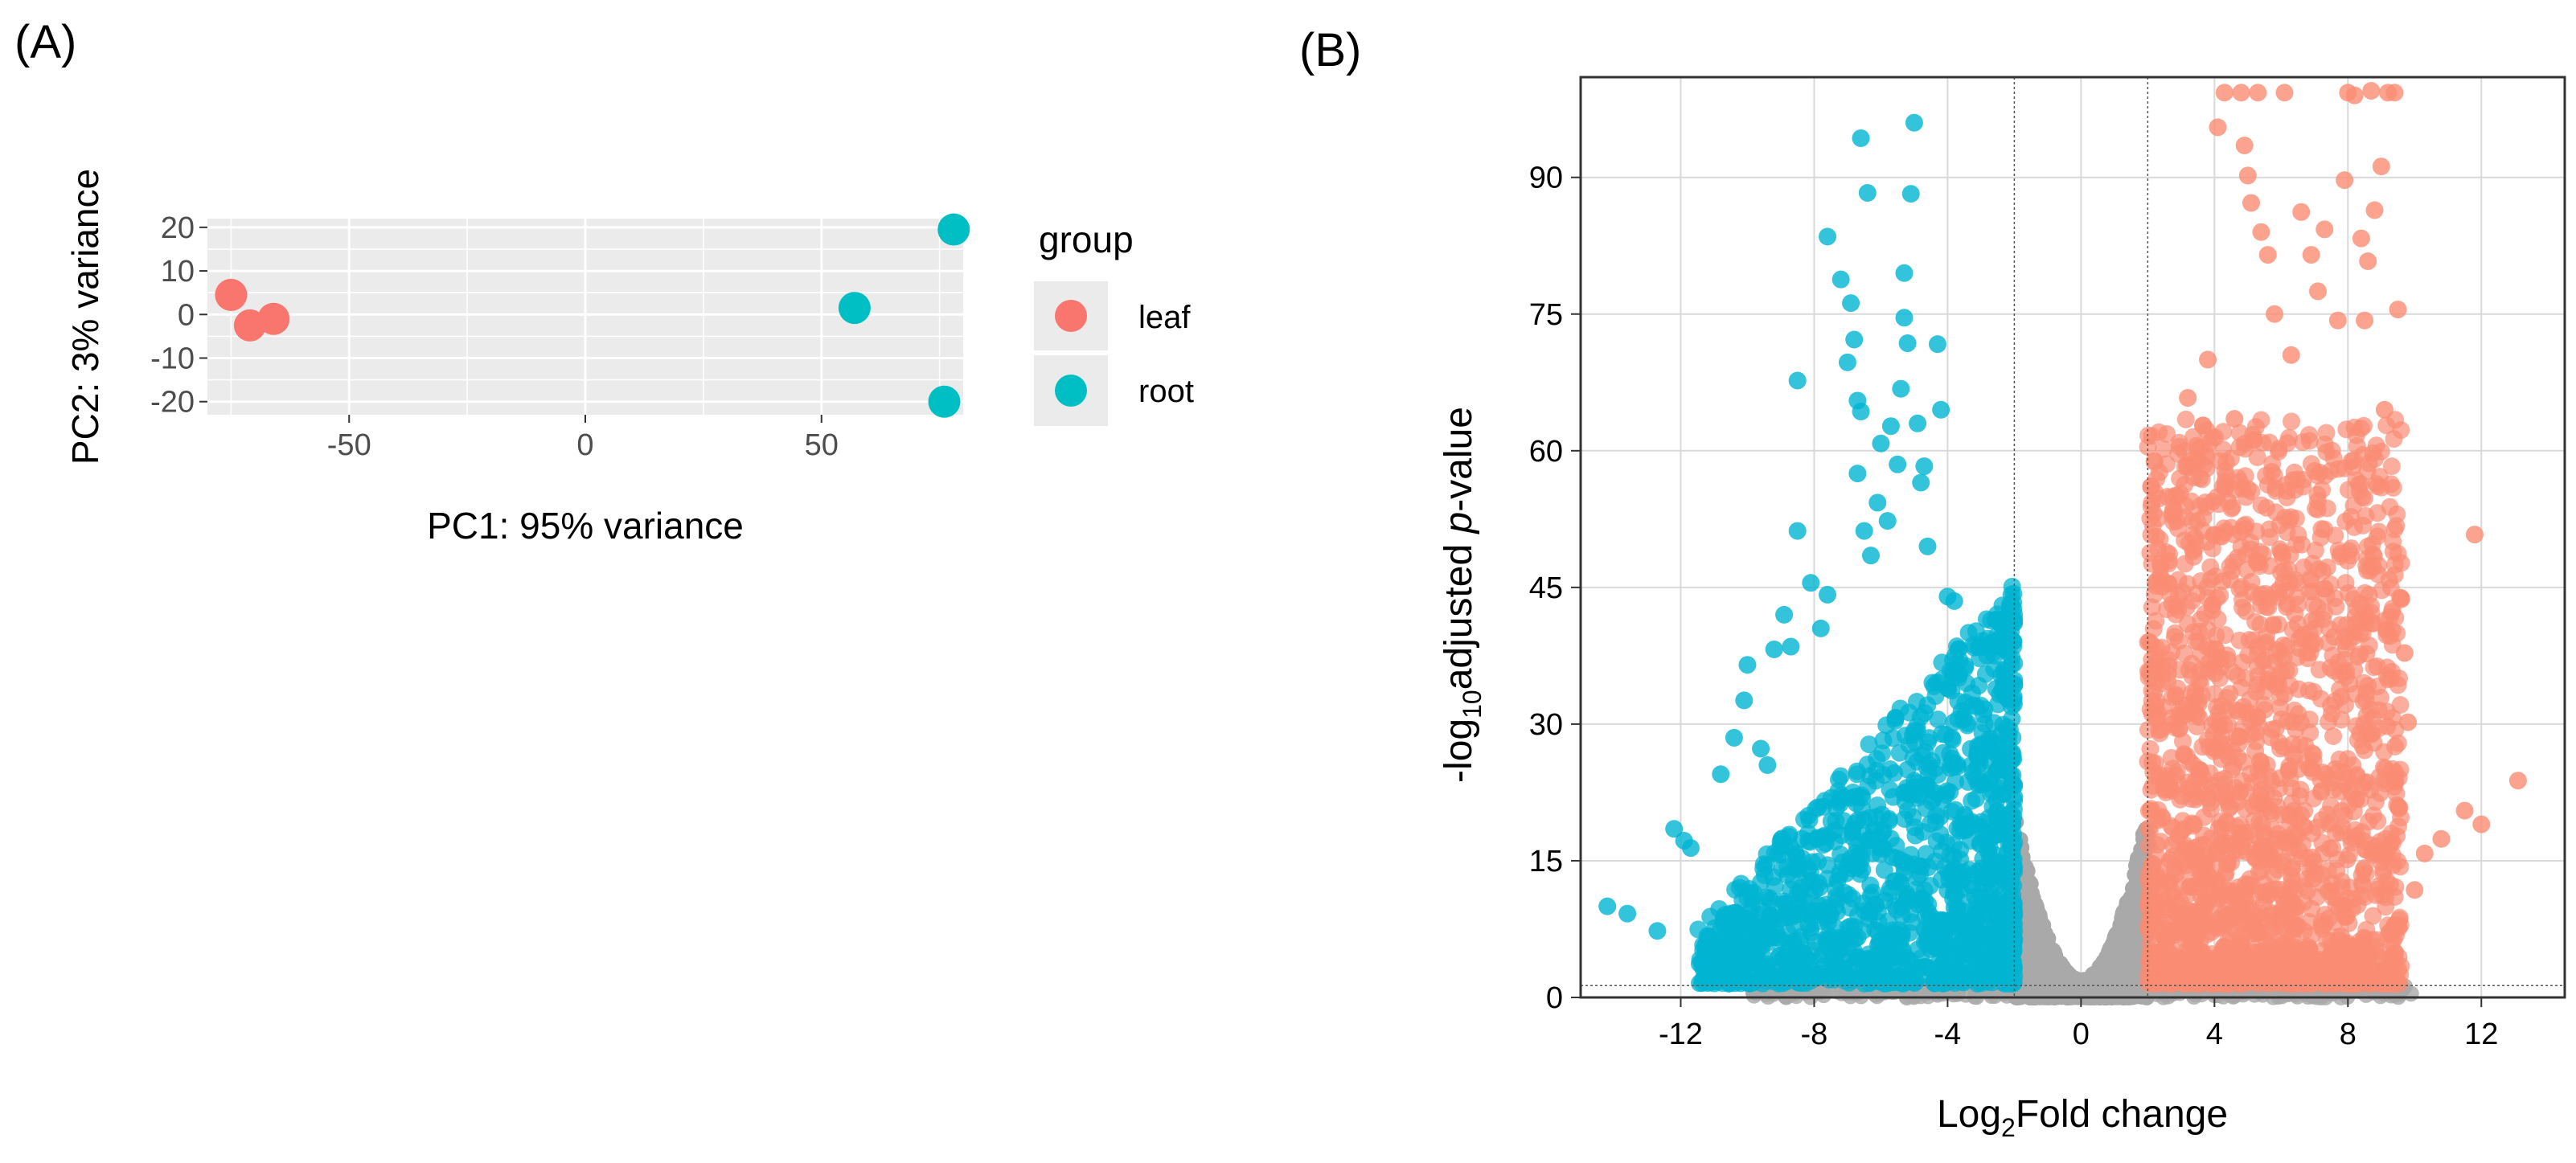  I want to click on legend-label-root: root, so click(1166, 391).